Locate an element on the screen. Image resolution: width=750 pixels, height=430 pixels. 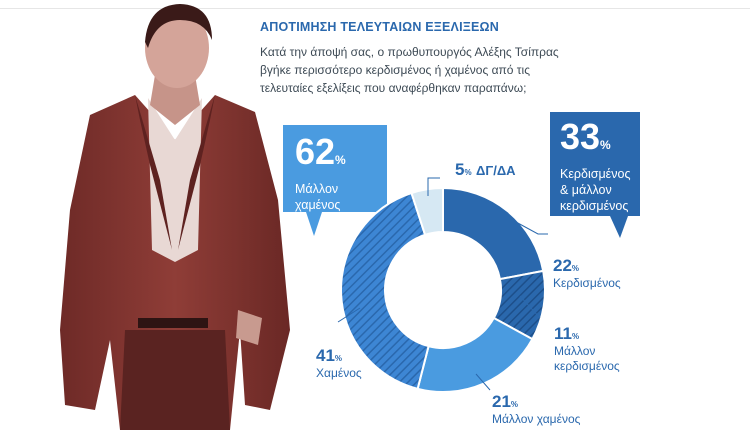
slice-label-41: 41% Χαμένος is located at coordinates (339, 363).